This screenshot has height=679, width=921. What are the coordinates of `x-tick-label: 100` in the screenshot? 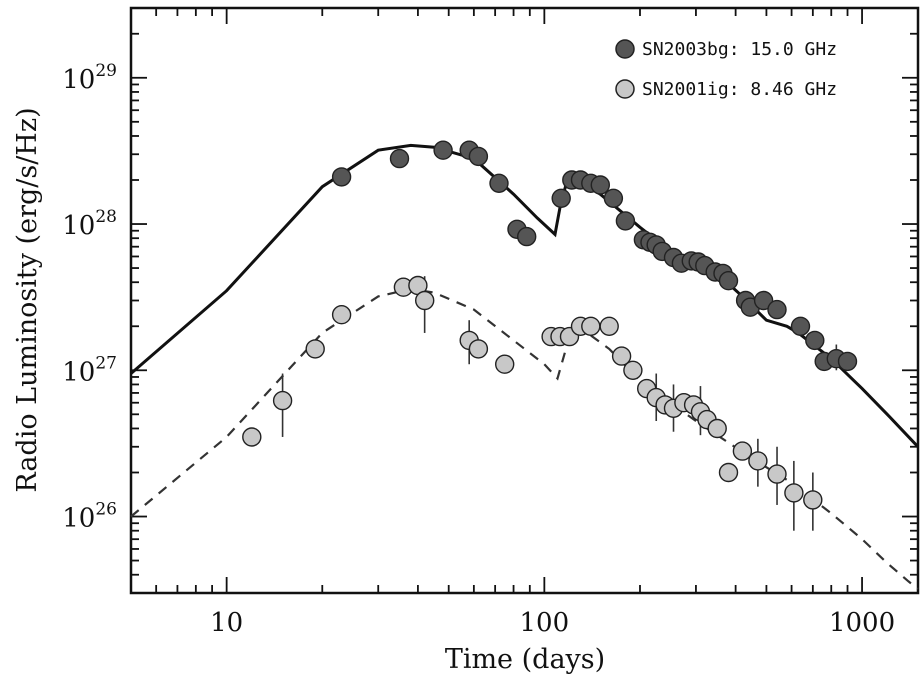 It's located at (545, 623).